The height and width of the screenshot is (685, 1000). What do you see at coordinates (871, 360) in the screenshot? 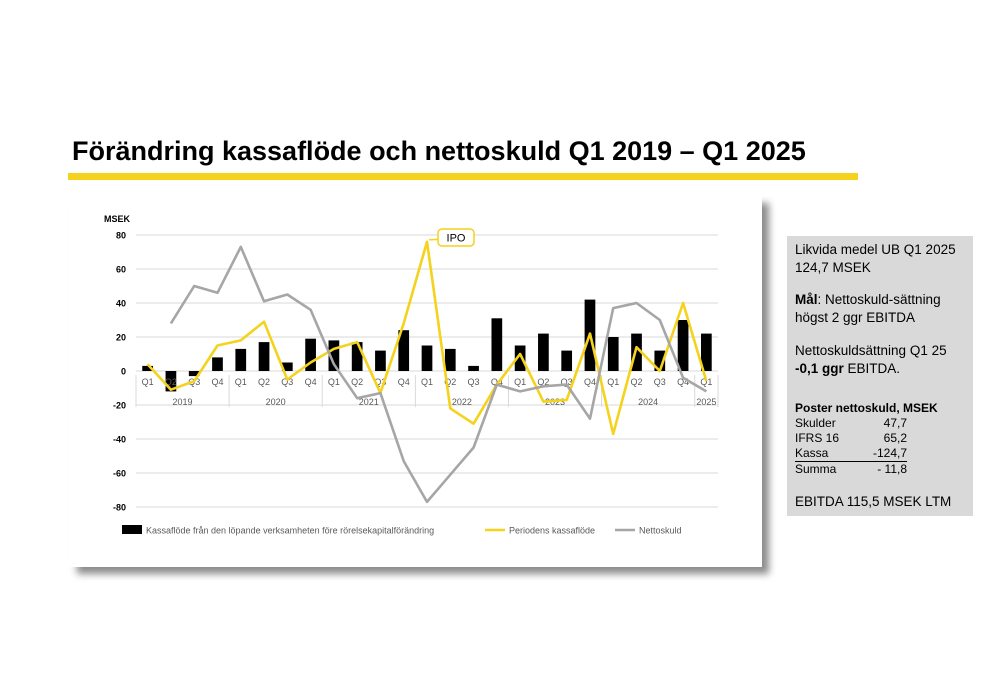
I see `ratio-text: Nettoskuldsättning Q1 25 -0,1 ggr EBITDA.` at bounding box center [871, 360].